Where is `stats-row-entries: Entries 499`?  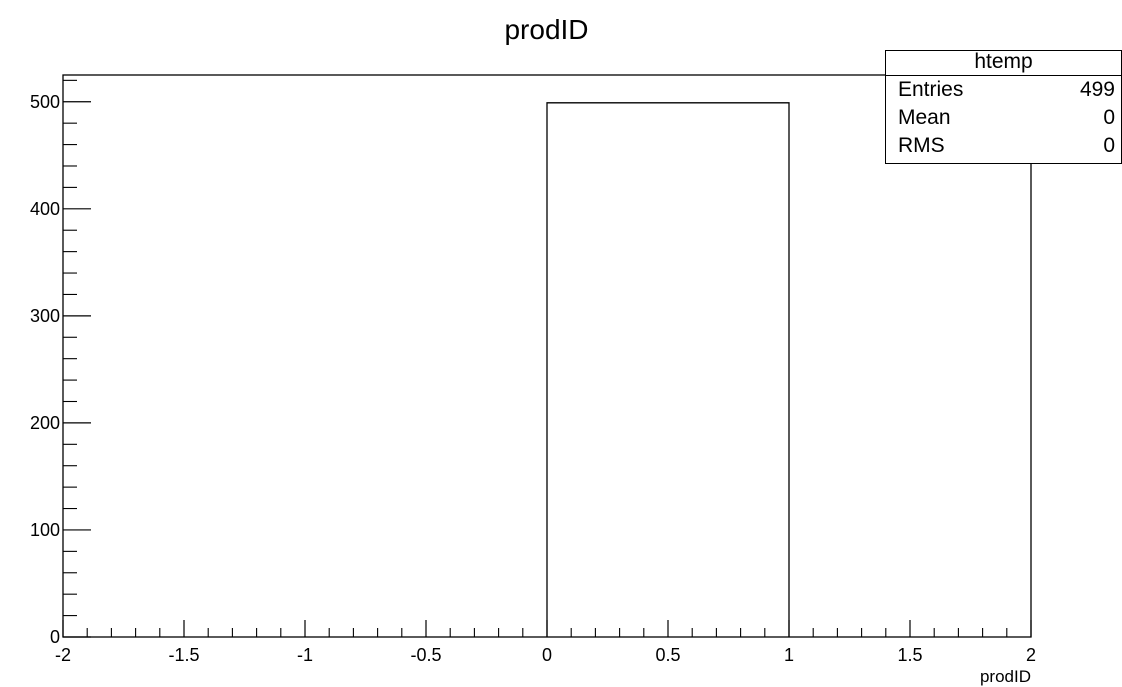
stats-row-entries: Entries 499 is located at coordinates (1003, 90).